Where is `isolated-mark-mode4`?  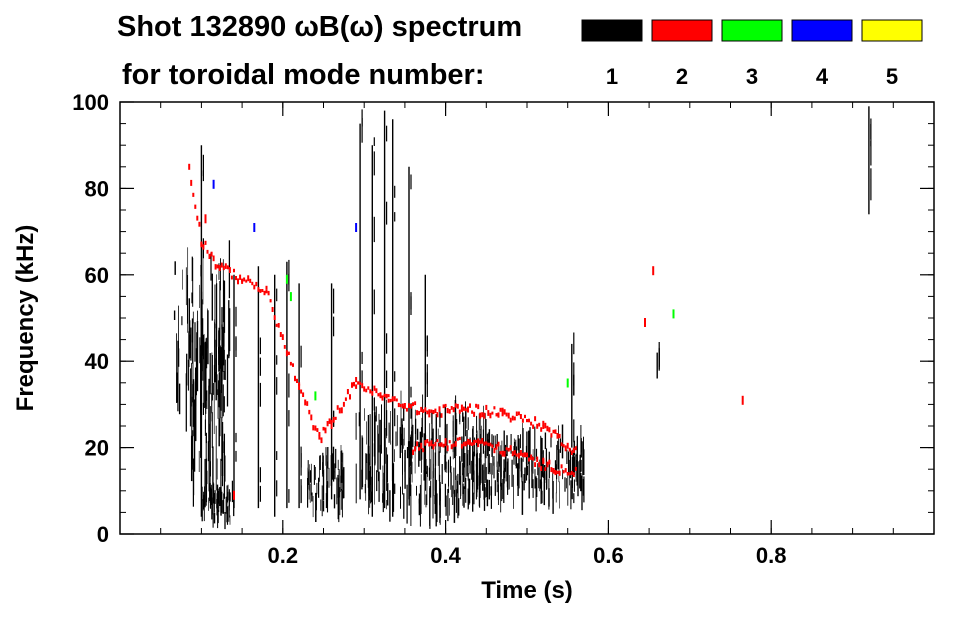 isolated-mark-mode4 is located at coordinates (254, 227).